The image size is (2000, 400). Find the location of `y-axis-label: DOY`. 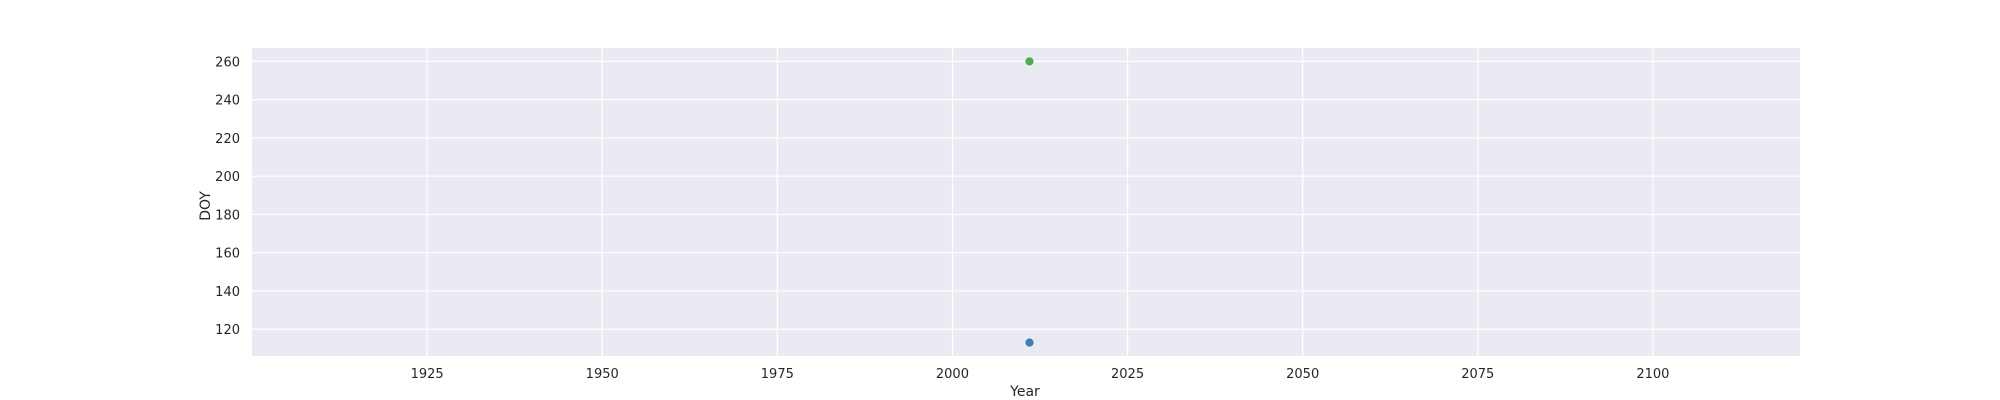

y-axis-label: DOY is located at coordinates (206, 206).